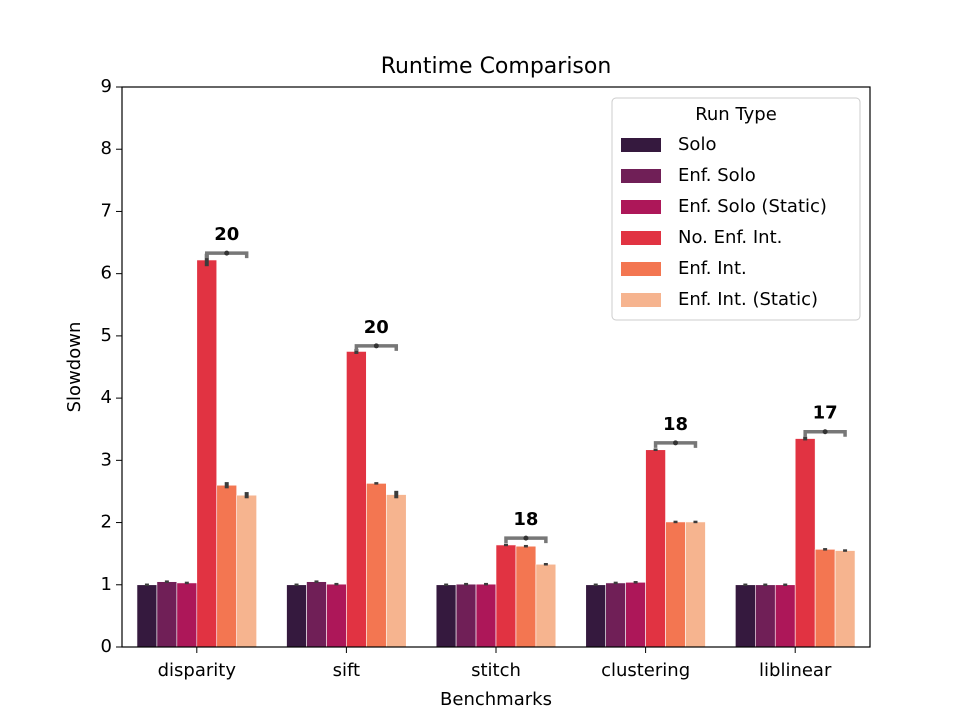 This screenshot has height=727, width=968. What do you see at coordinates (496, 66) in the screenshot?
I see `chart-title: Runtime Comparison` at bounding box center [496, 66].